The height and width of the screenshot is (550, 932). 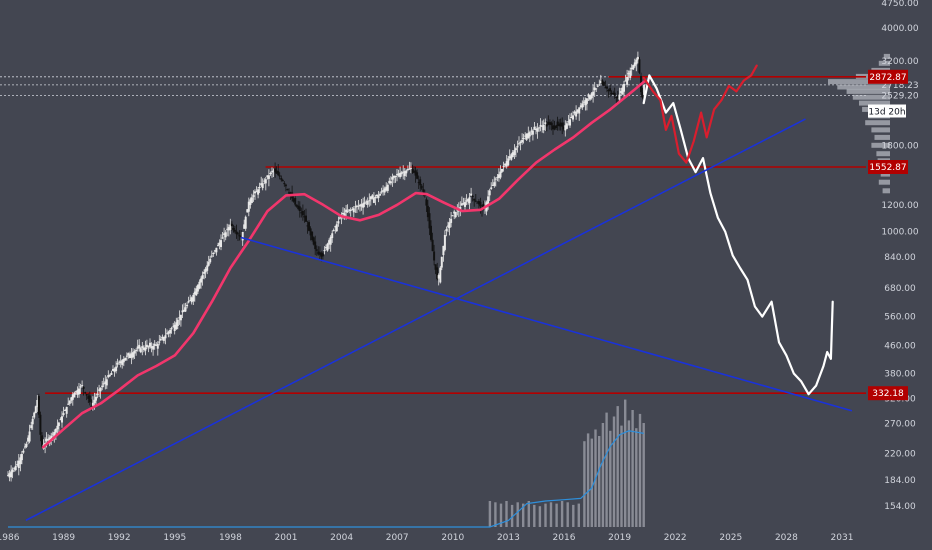 I want to click on price-axis-tick-label: 380.00, so click(x=900, y=375).